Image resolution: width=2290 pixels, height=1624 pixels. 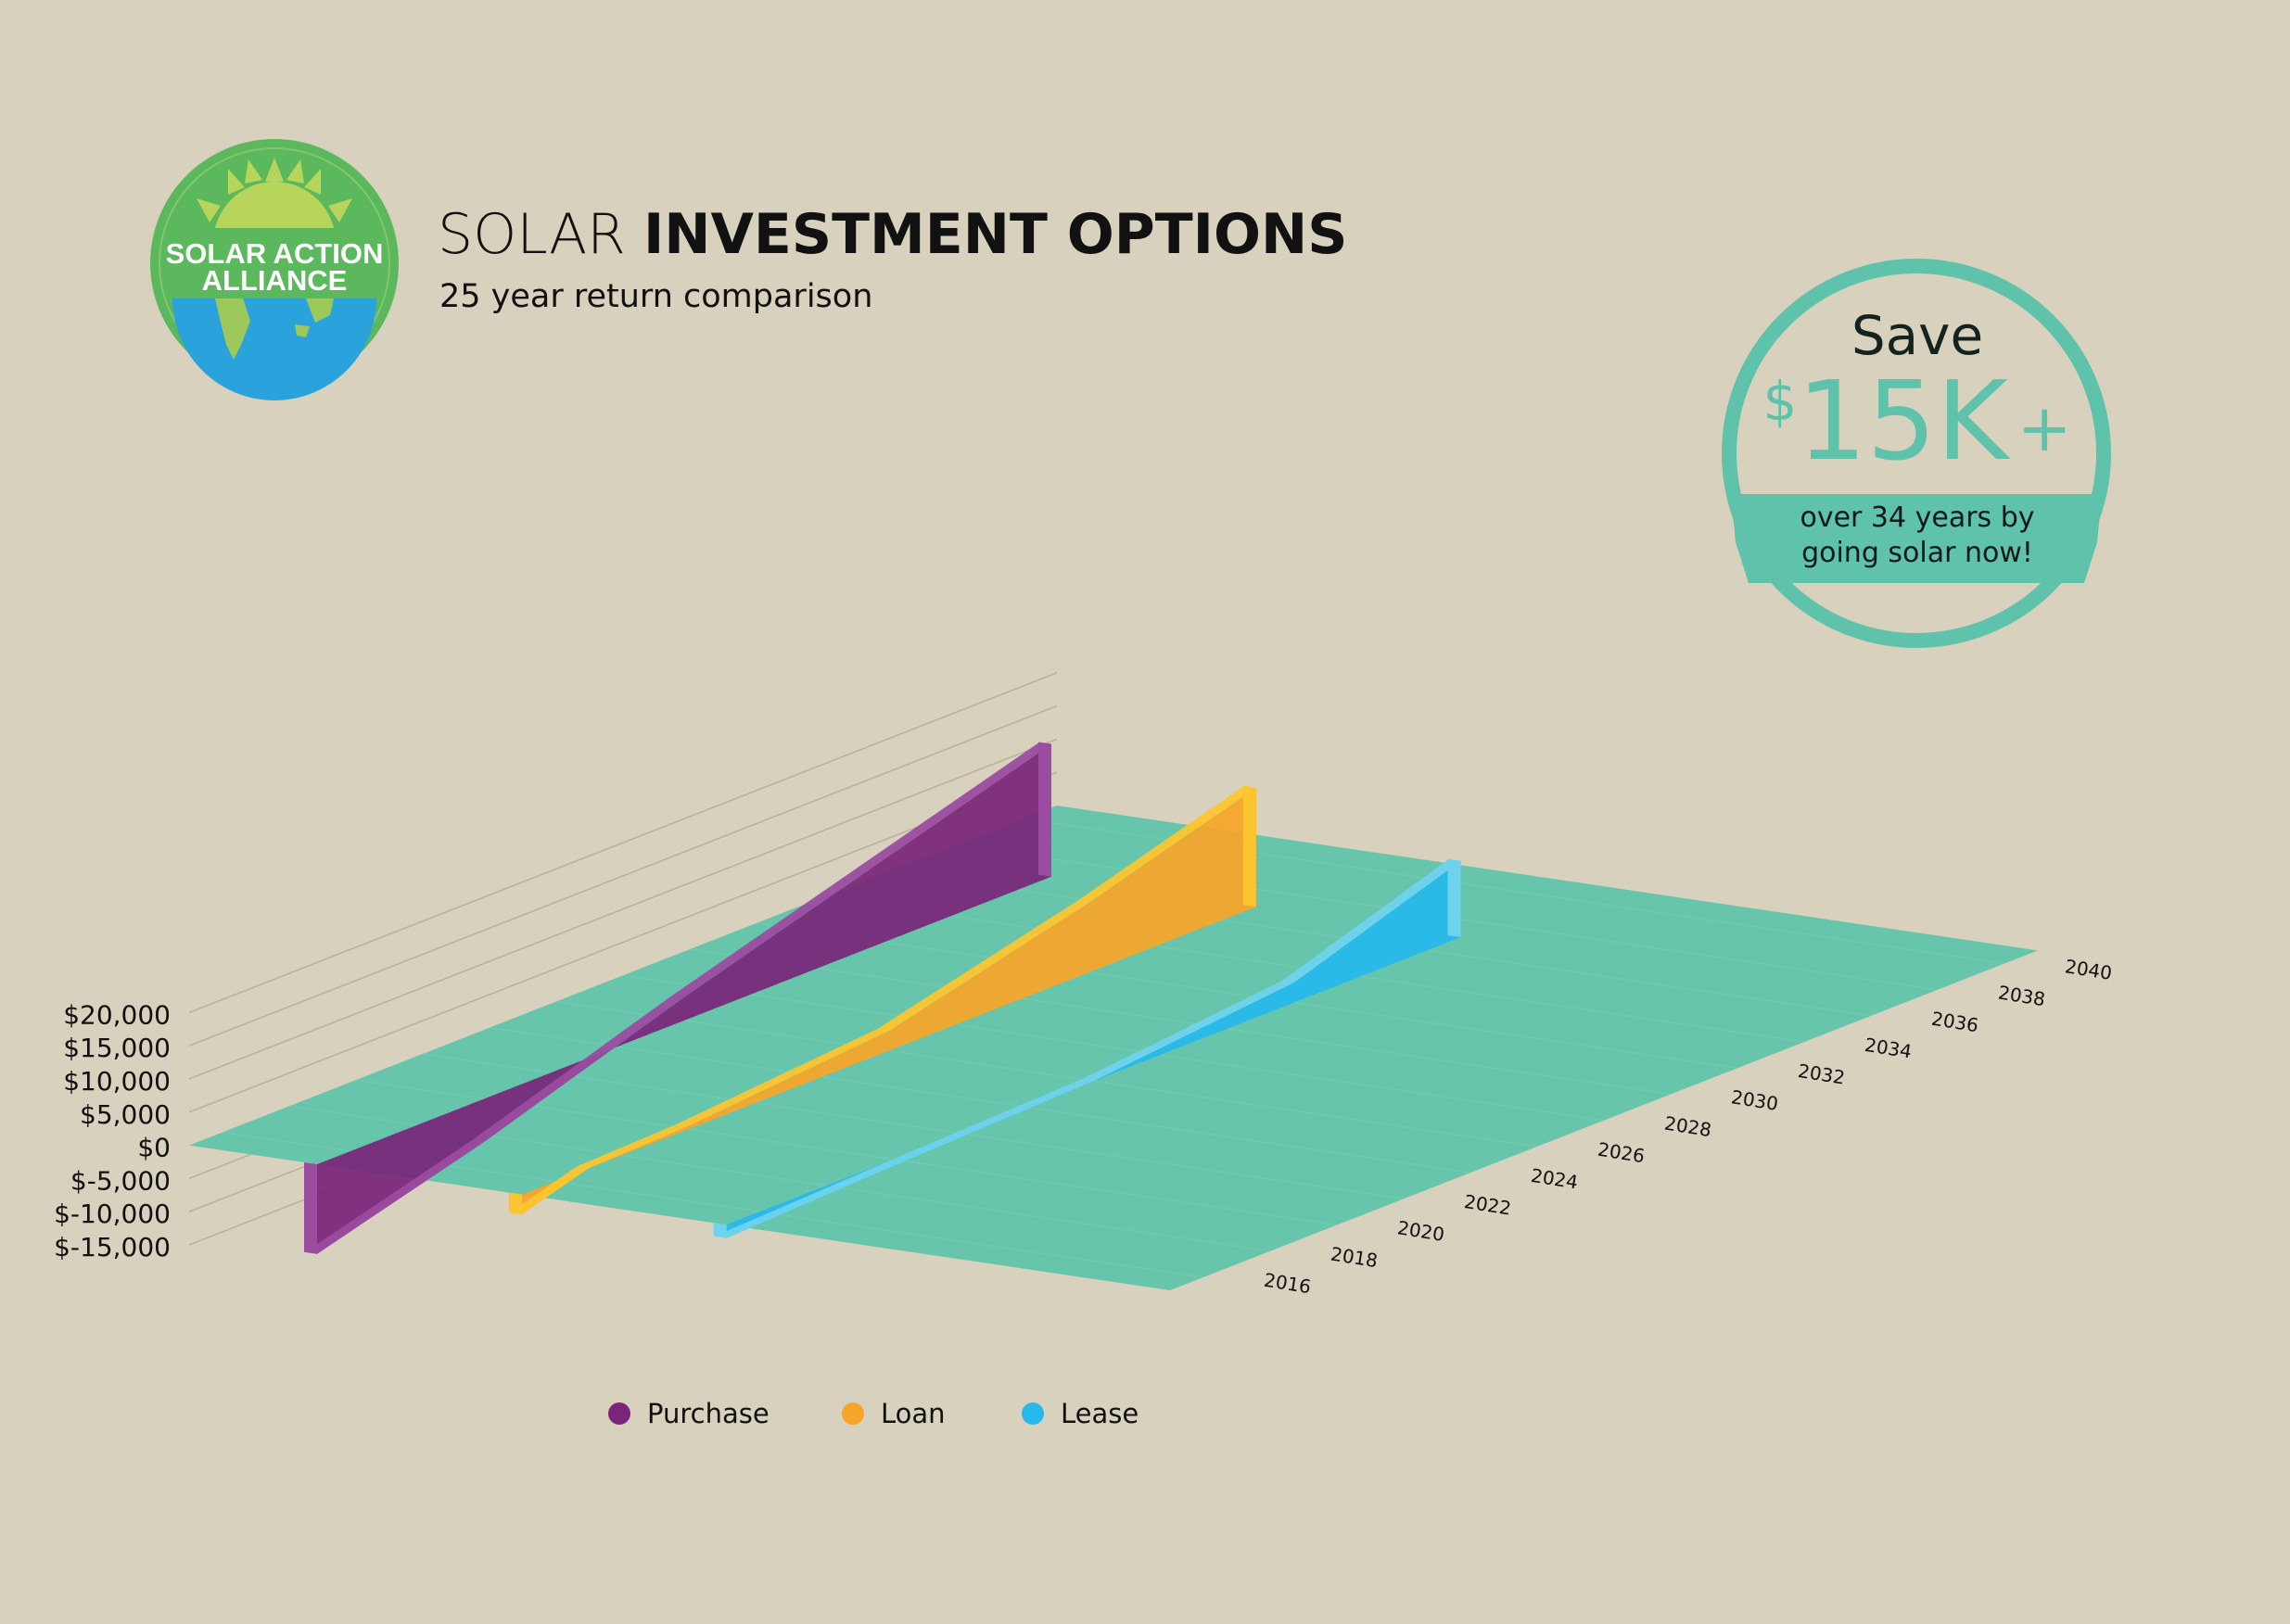 What do you see at coordinates (2044, 428) in the screenshot?
I see `badge-plus: +` at bounding box center [2044, 428].